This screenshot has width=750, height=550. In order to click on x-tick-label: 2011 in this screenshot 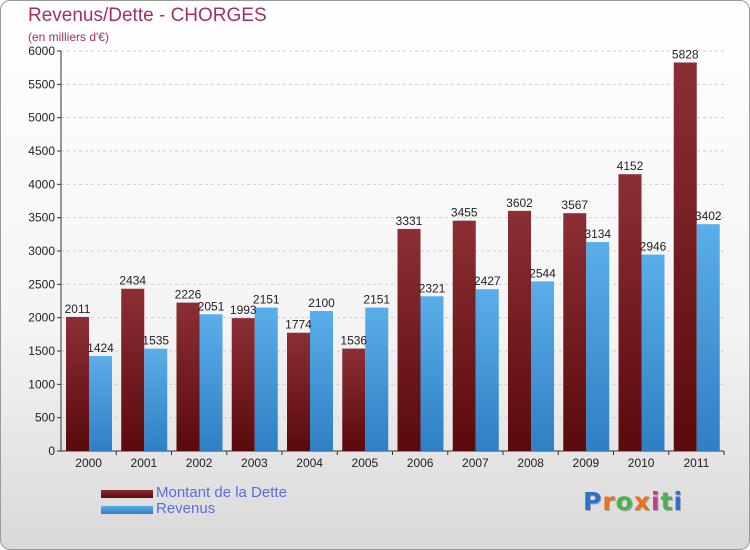, I will do `click(696, 463)`.